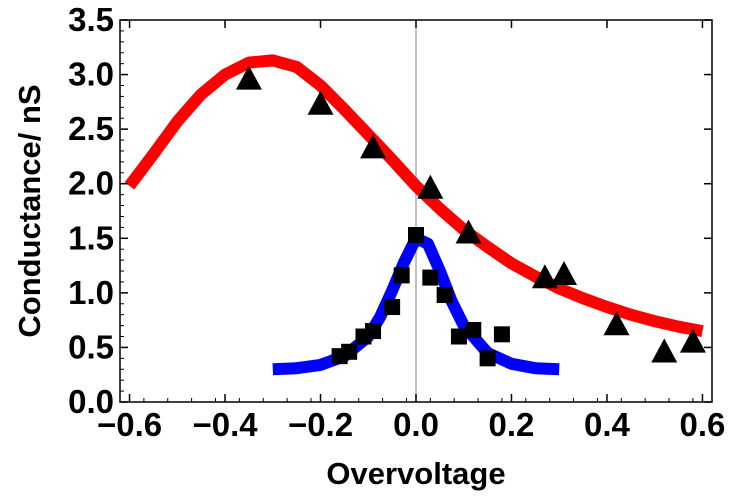 Image resolution: width=729 pixels, height=497 pixels. Describe the element at coordinates (91, 183) in the screenshot. I see `y-tick-label: 2.0` at that location.